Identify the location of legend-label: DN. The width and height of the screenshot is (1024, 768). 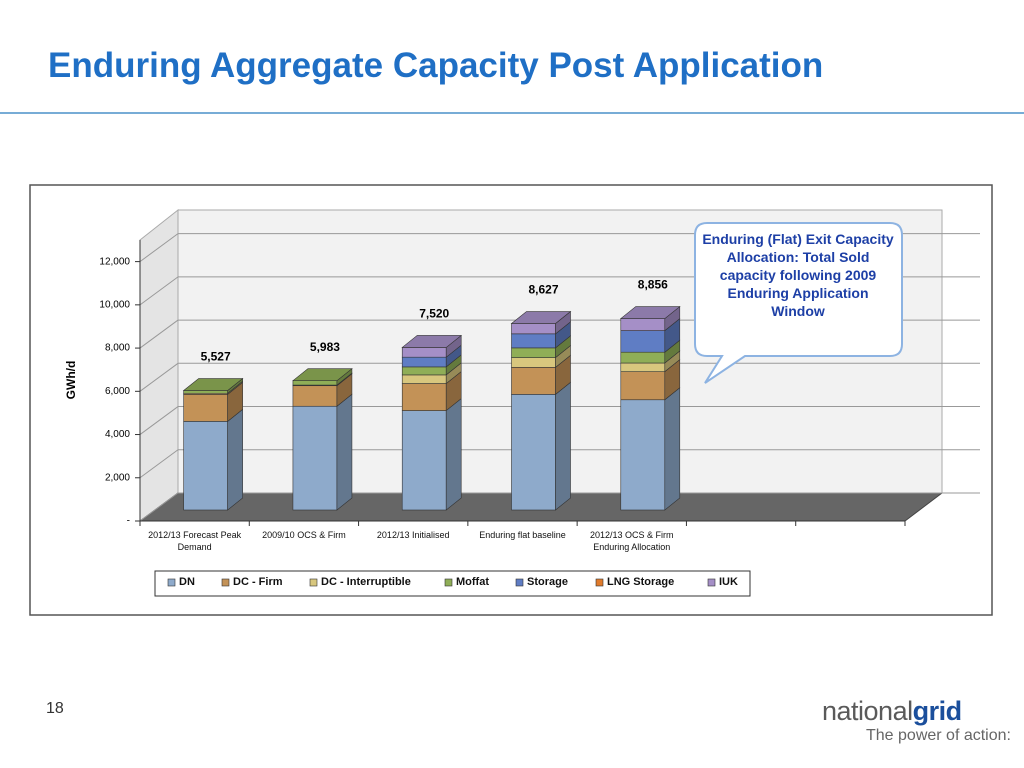
(187, 582).